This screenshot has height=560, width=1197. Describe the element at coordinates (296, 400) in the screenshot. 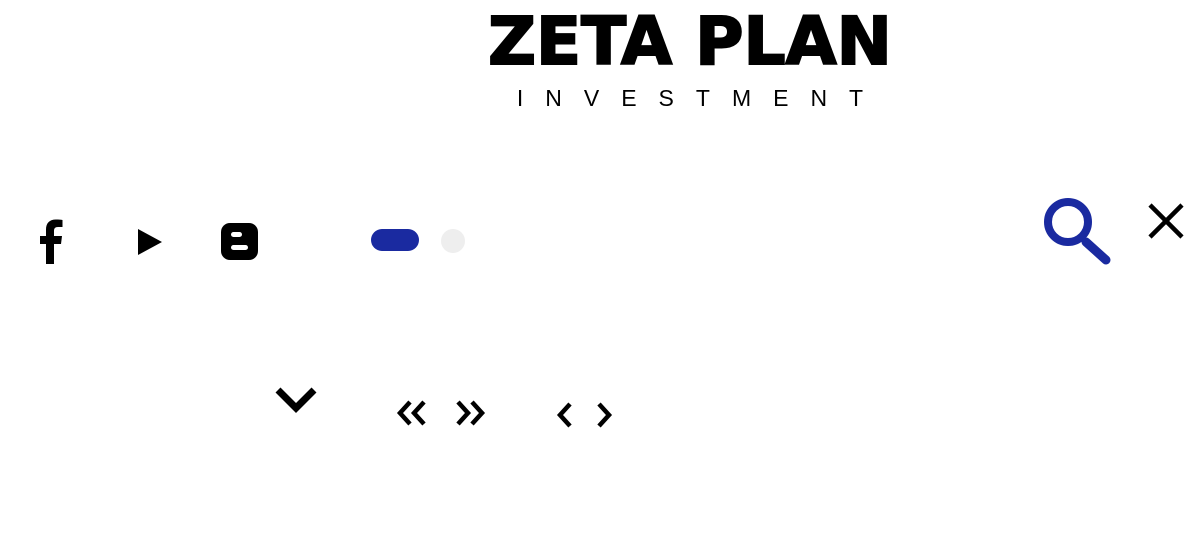

I see `chevron-down-icon` at that location.